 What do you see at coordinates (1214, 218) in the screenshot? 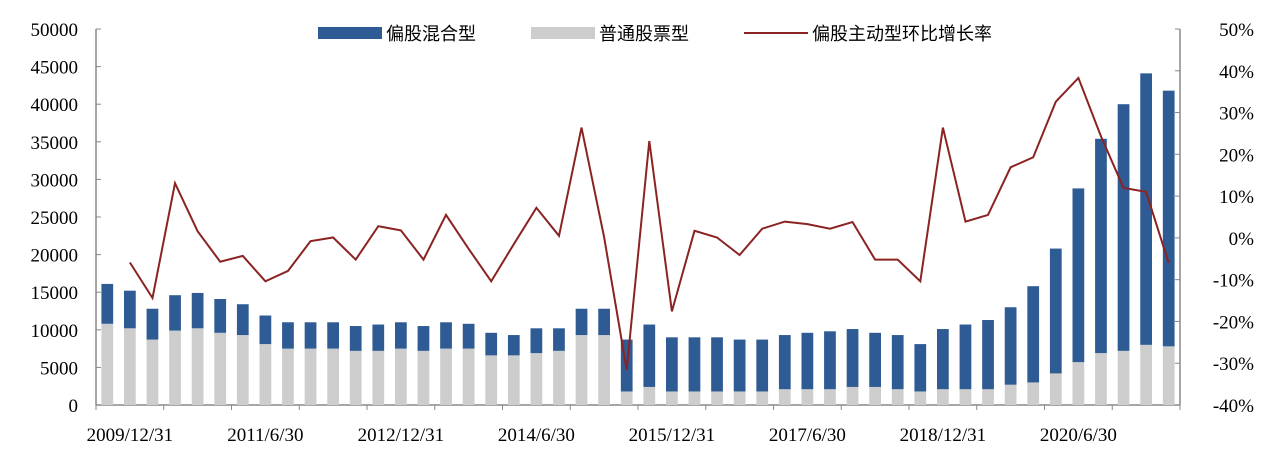
I see `right-axis-ticks: -40% -30% -20% -10% 0% 10% 20% 30% 40% 50%` at bounding box center [1214, 218].